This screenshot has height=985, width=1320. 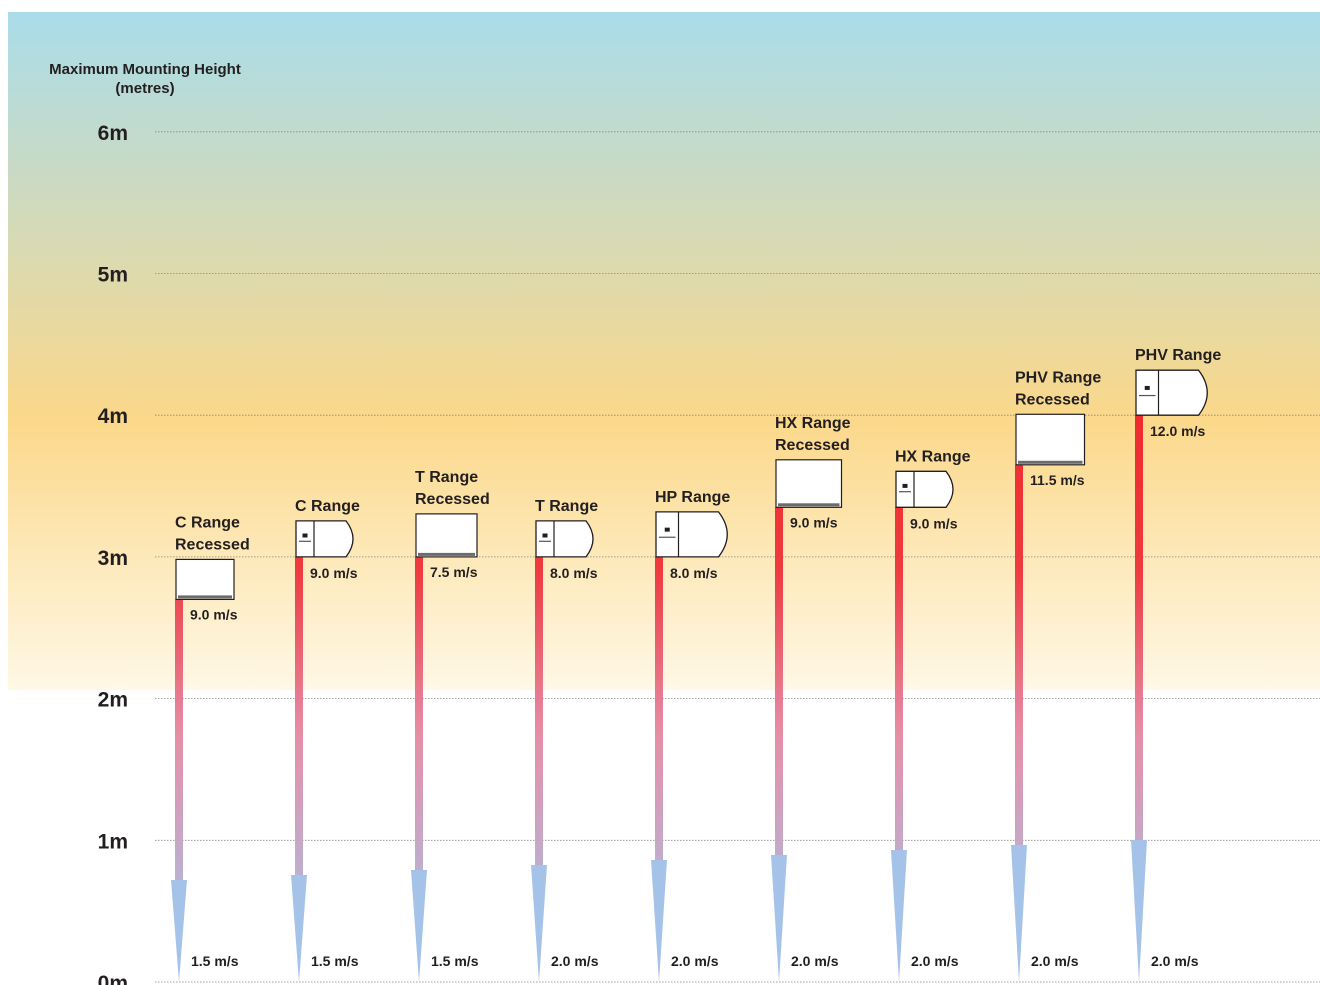 What do you see at coordinates (1057, 480) in the screenshot?
I see `outlet-velocity-label: 11.5 m/s` at bounding box center [1057, 480].